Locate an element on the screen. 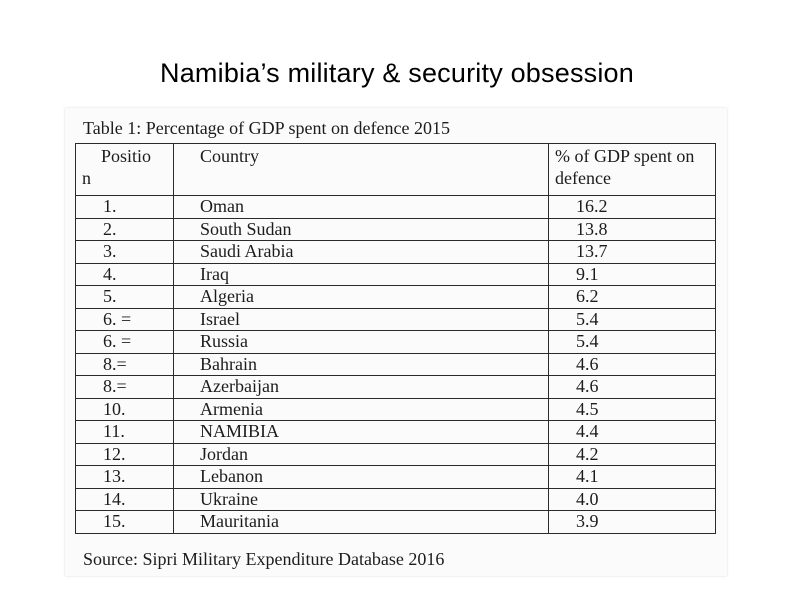 The image size is (794, 595). cell-position: 14. is located at coordinates (124, 499).